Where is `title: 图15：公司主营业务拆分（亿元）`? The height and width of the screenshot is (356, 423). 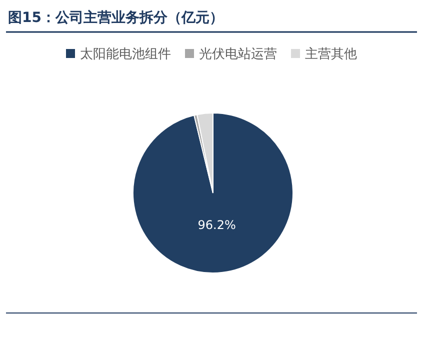 title: 图15：公司主营业务拆分（亿元） is located at coordinates (116, 18).